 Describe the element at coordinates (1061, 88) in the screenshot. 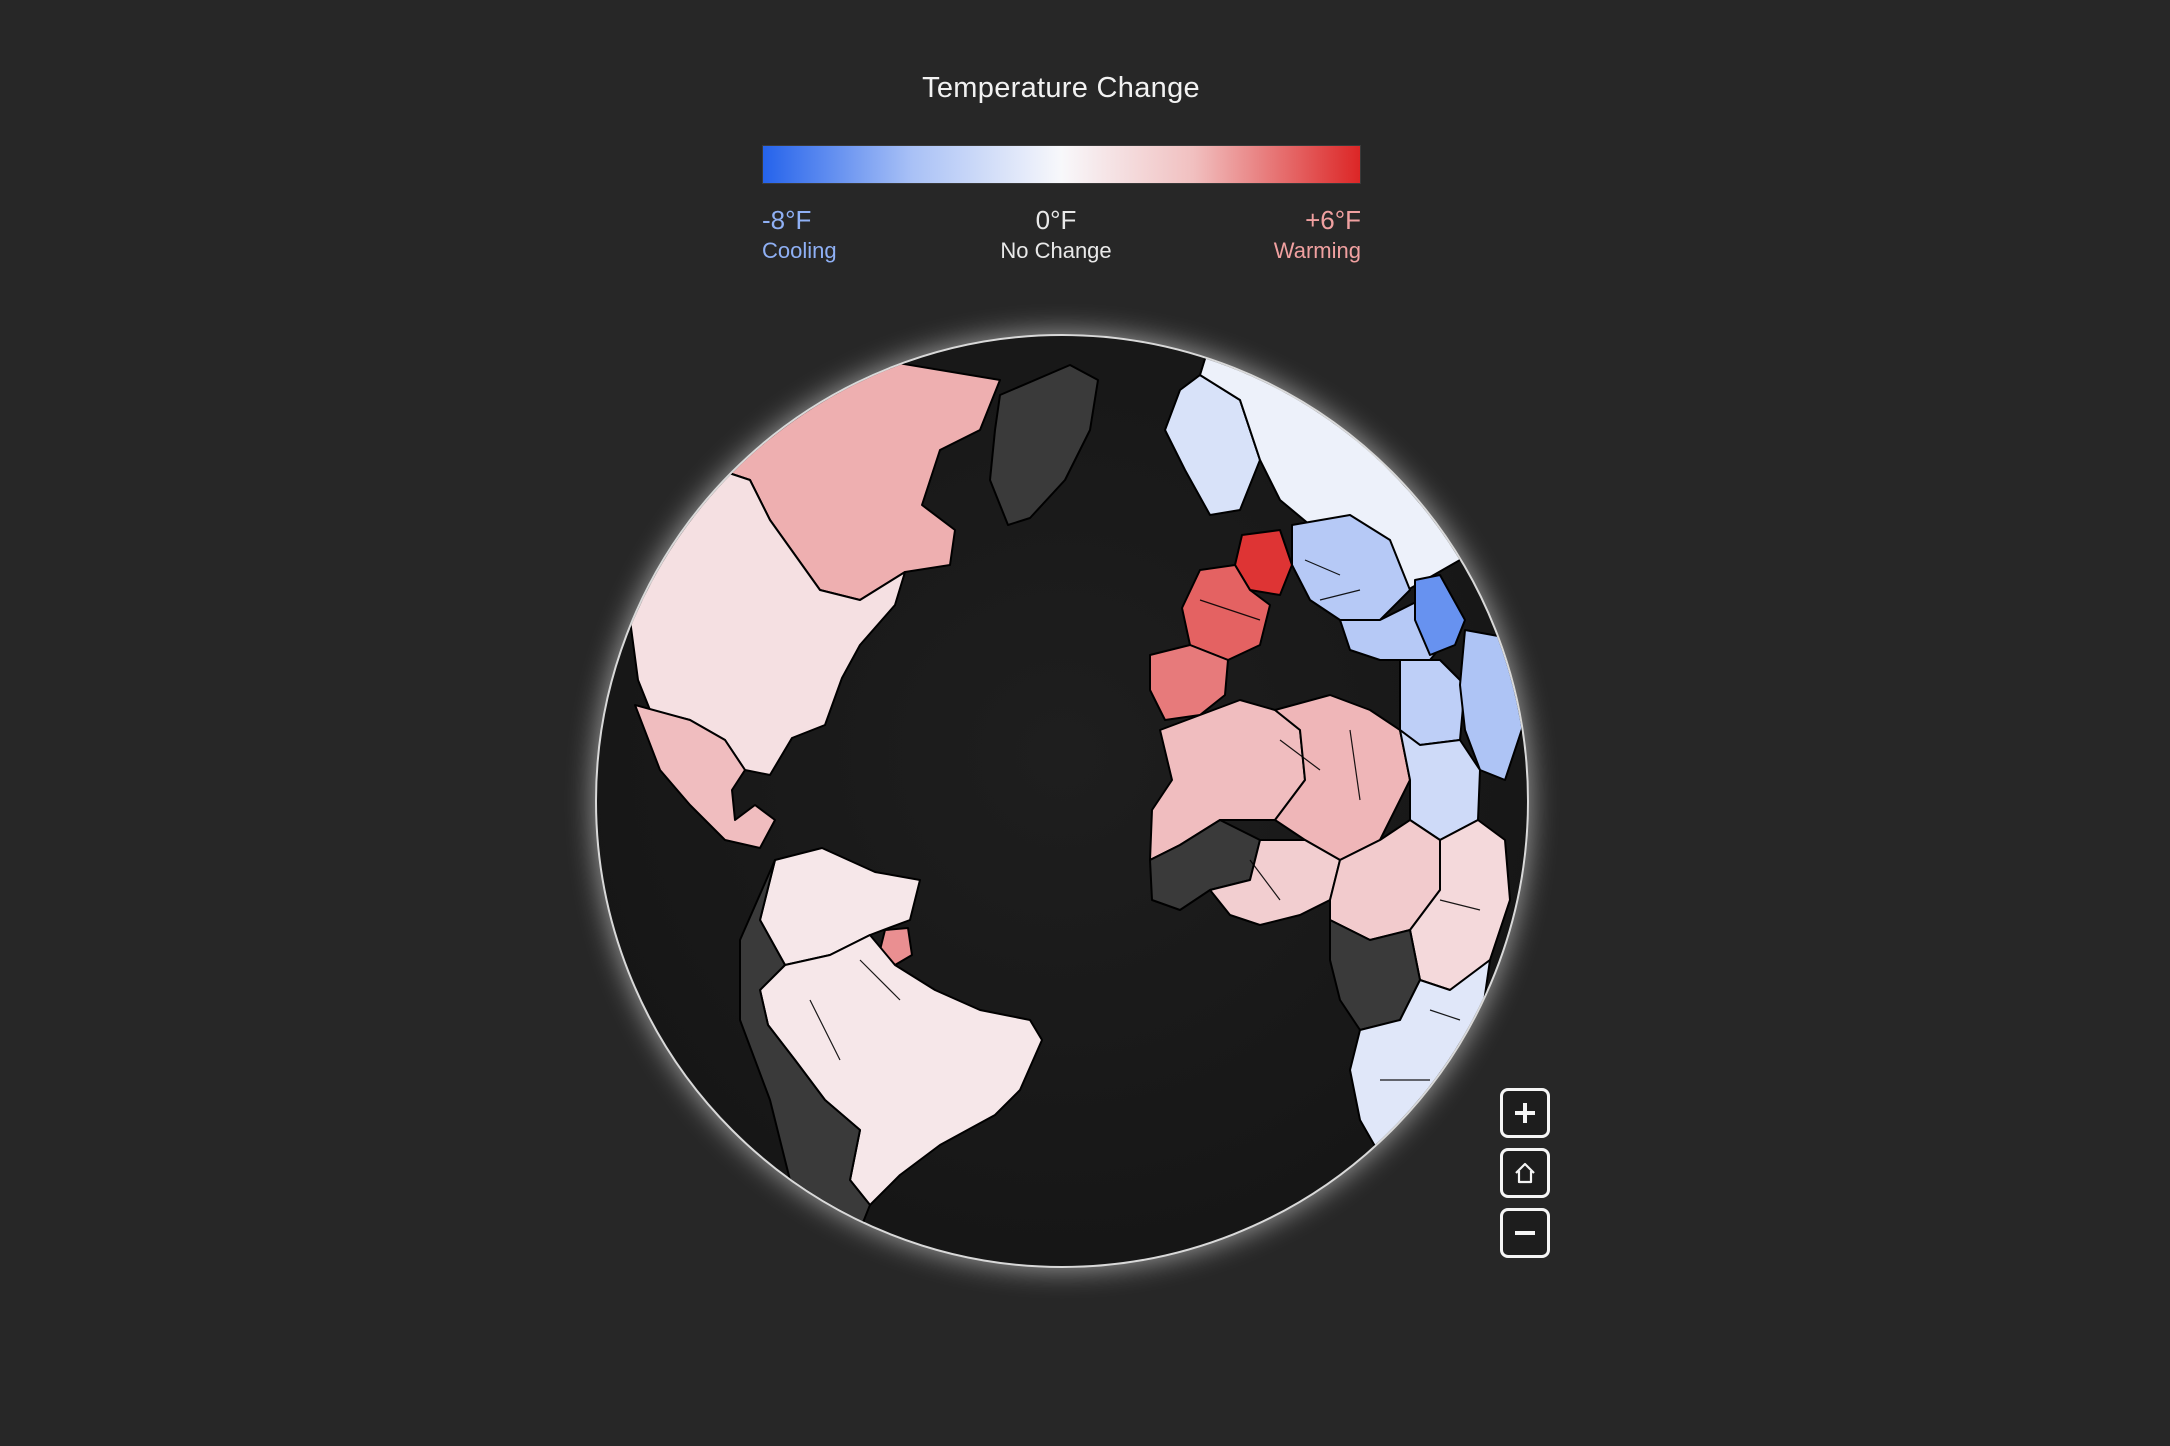

I see `map-title: Temperature Change` at that location.